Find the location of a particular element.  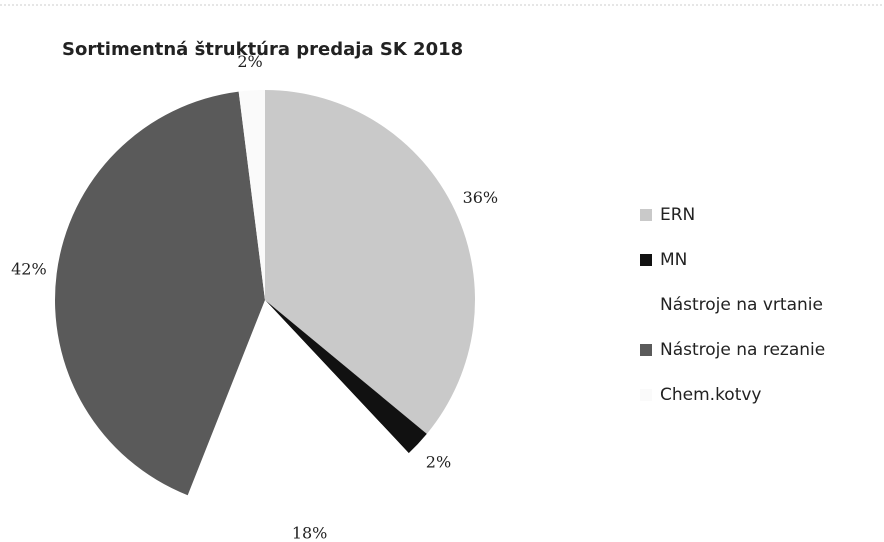

data-label: 18% is located at coordinates (310, 532).